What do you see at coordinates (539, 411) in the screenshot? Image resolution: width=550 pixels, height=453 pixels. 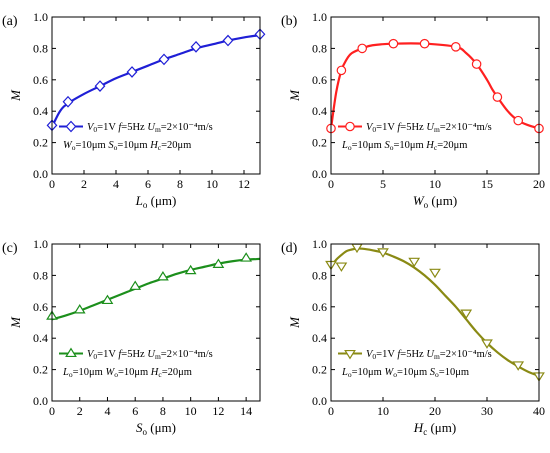 I see `x-tick-label: 40` at bounding box center [539, 411].